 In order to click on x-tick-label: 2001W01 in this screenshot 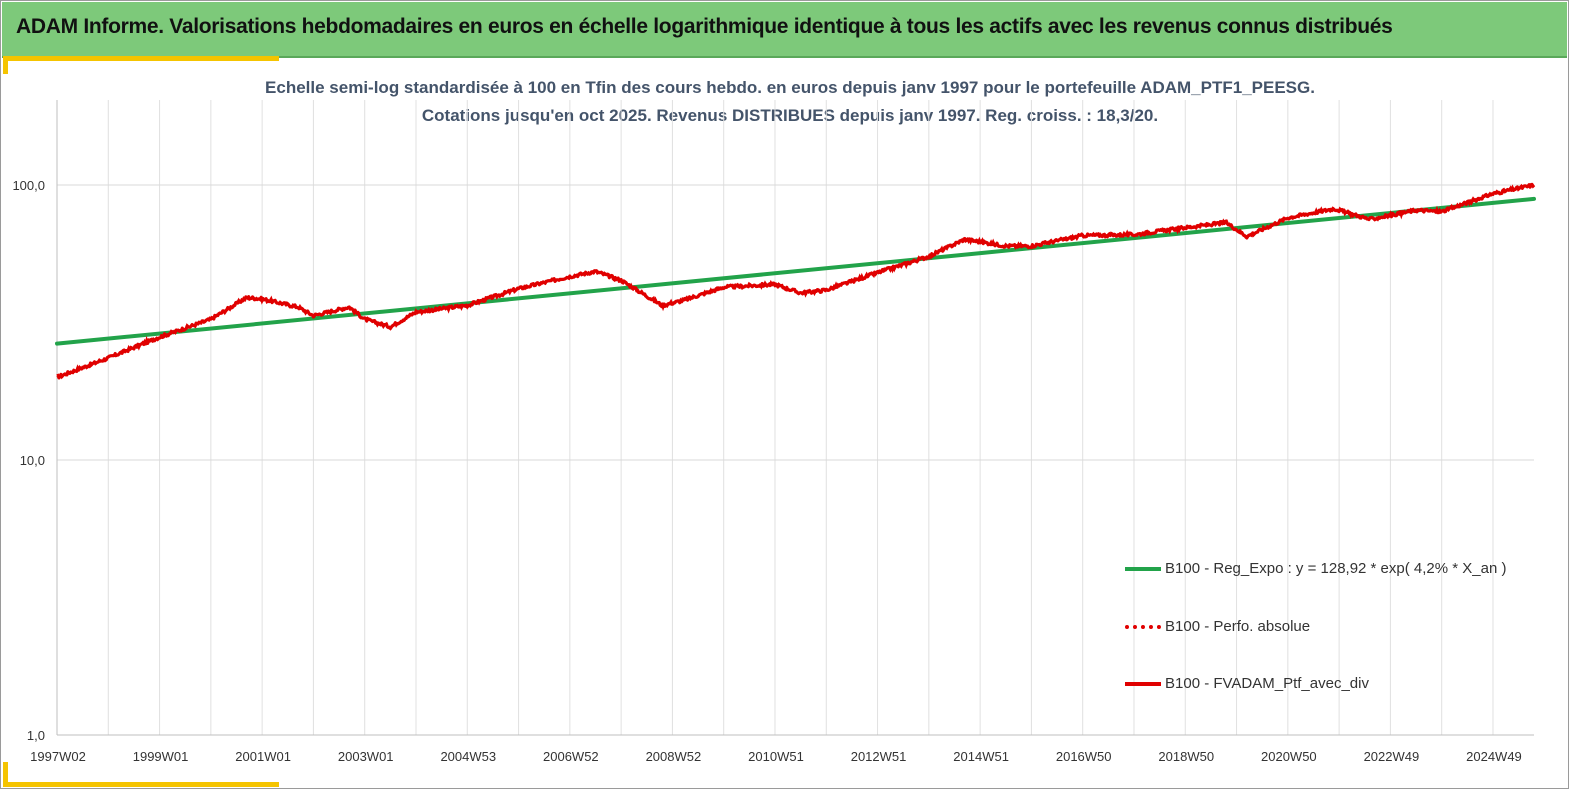, I will do `click(263, 756)`.